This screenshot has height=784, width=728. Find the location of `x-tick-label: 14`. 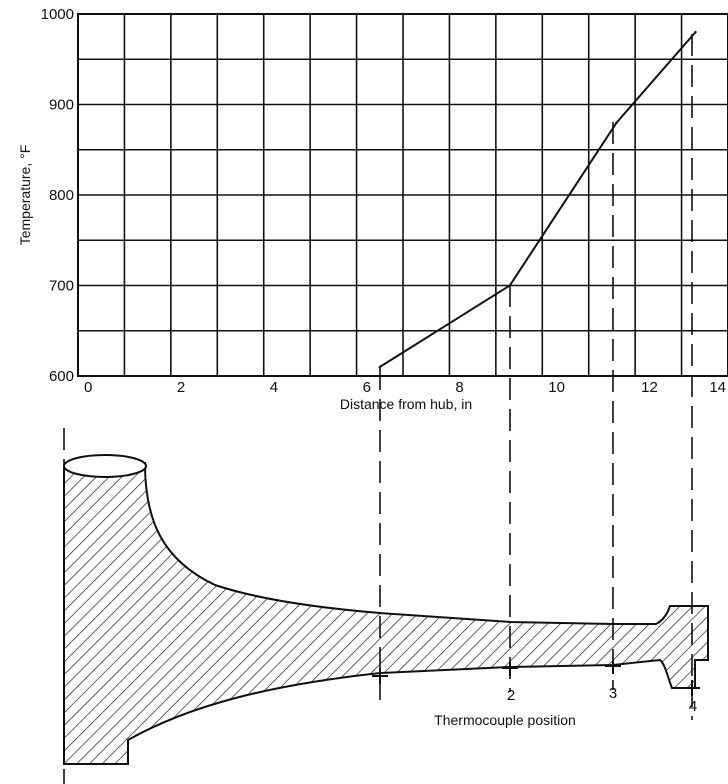

x-tick-label: 14 is located at coordinates (717, 387).